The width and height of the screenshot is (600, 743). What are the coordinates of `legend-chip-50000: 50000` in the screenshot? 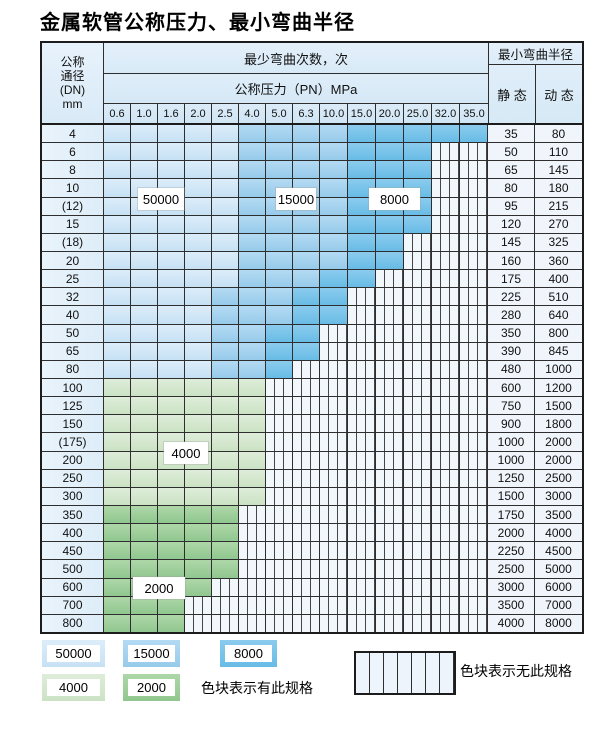 It's located at (73, 653).